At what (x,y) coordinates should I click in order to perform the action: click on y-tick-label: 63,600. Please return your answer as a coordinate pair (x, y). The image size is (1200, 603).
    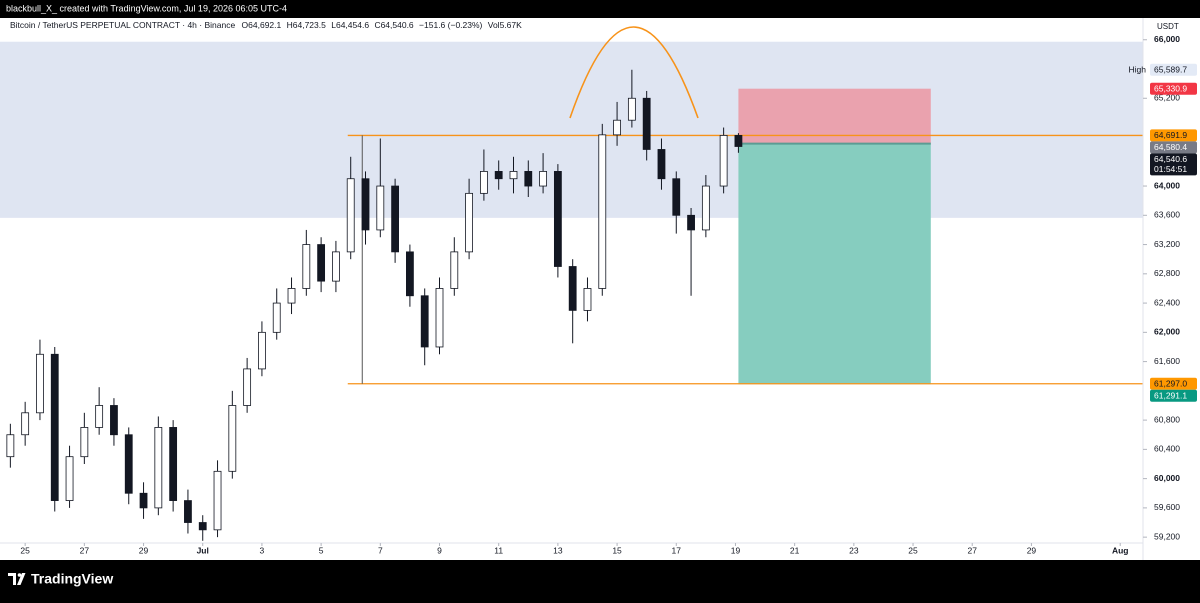
    Looking at the image, I should click on (1167, 215).